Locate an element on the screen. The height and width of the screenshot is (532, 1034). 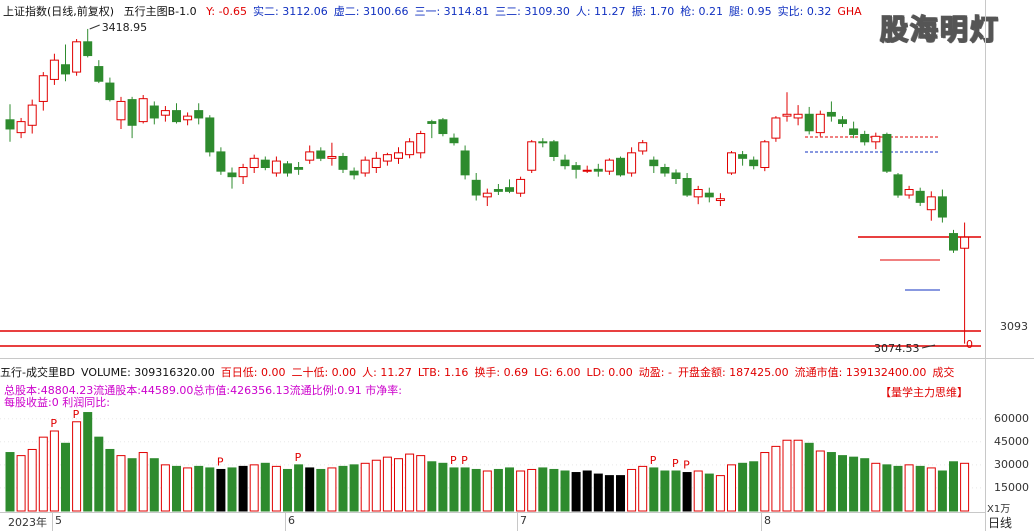
volume-indicator-name: 五行-成交里BD is located at coordinates (37, 372).